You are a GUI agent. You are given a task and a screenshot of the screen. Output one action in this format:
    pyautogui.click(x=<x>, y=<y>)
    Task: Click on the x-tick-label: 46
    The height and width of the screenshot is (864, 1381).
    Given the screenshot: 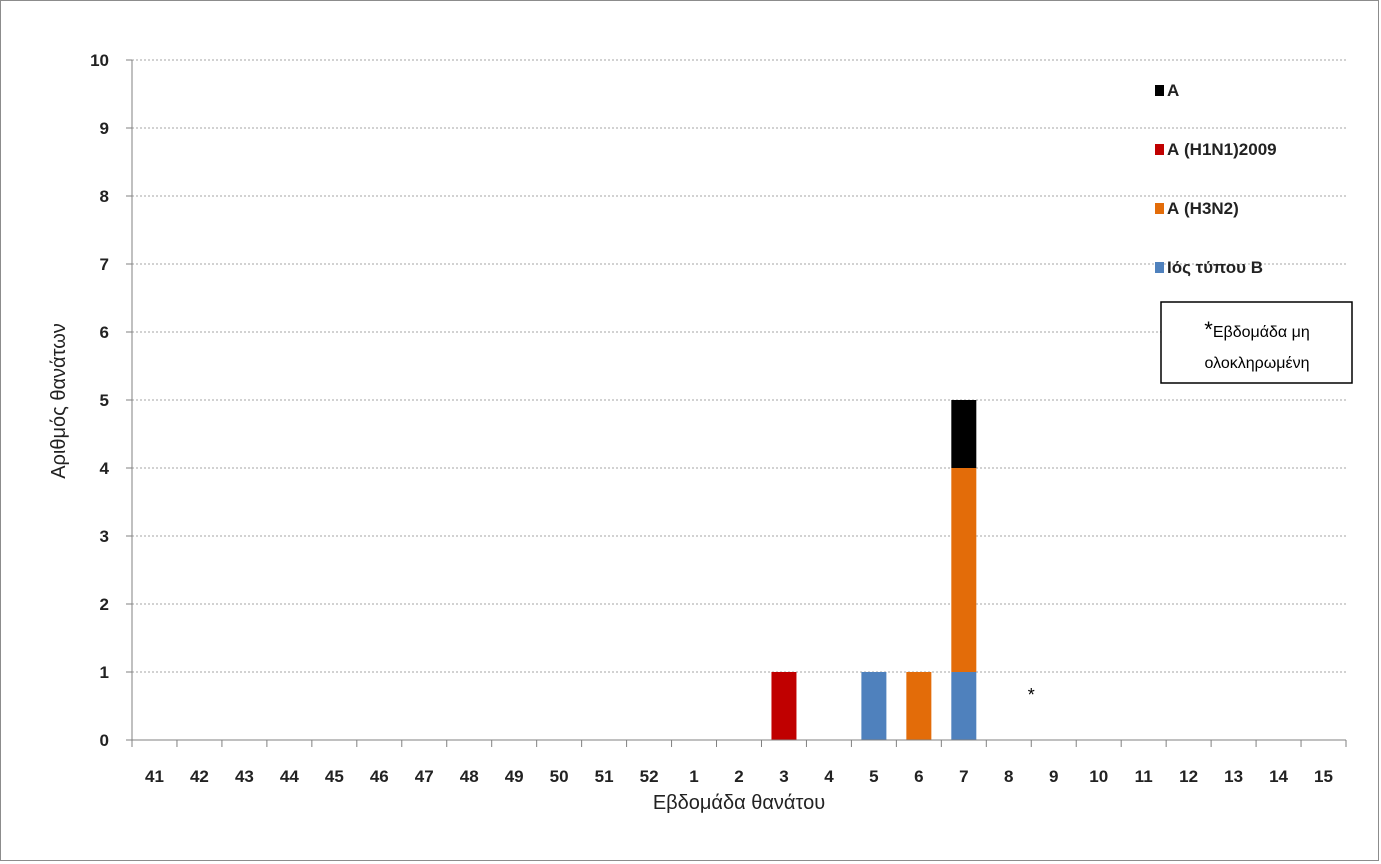 What is the action you would take?
    pyautogui.click(x=379, y=776)
    